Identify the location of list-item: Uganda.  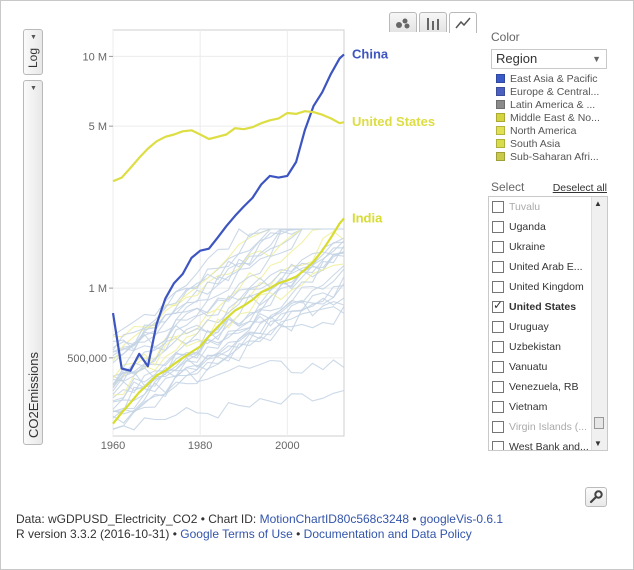
(548, 227).